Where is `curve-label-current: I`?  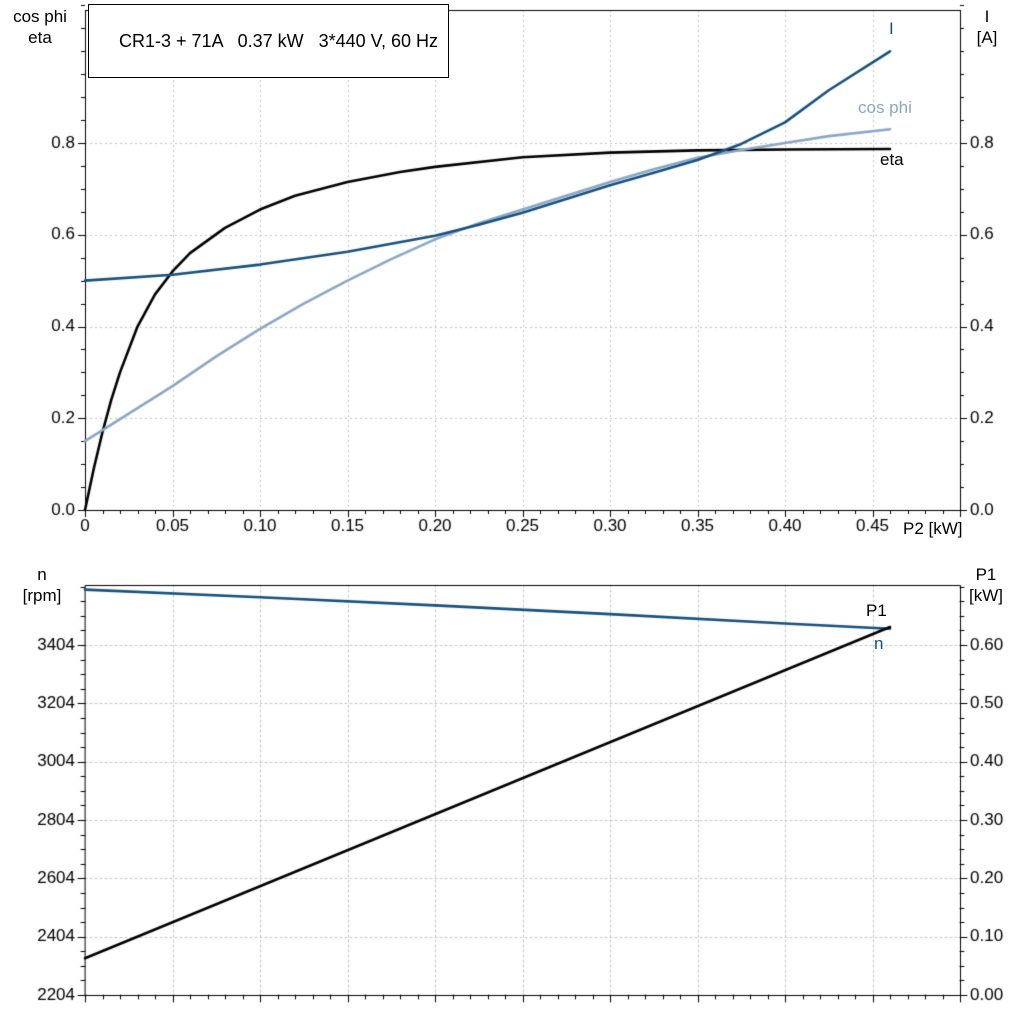
curve-label-current: I is located at coordinates (891, 28).